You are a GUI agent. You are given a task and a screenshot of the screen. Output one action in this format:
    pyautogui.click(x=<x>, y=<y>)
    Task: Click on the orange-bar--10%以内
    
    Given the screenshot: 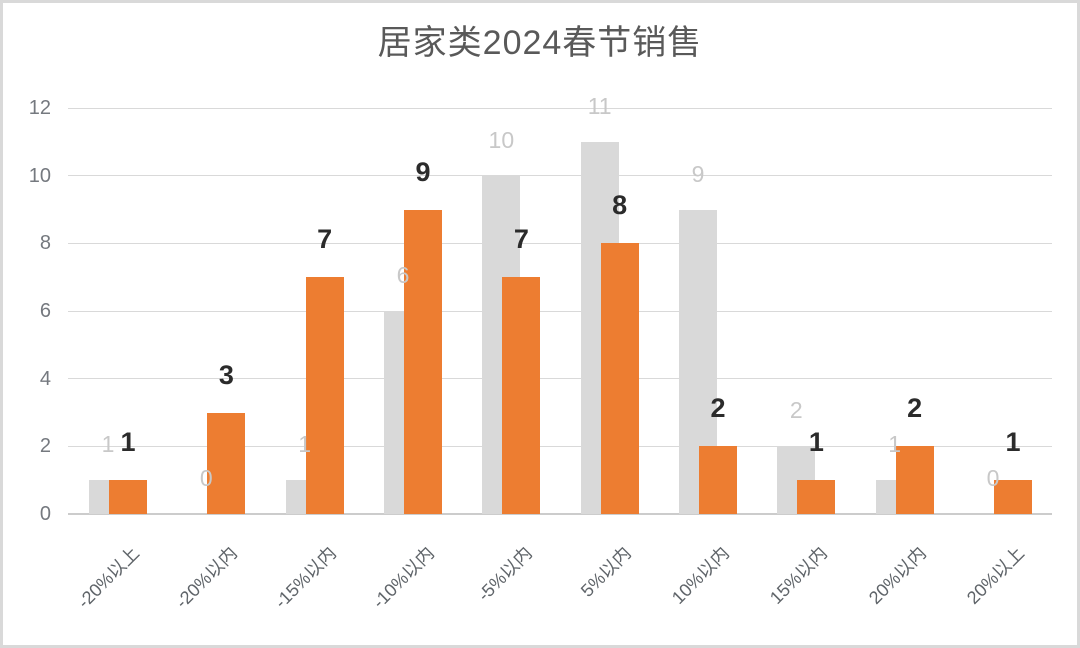 What is the action you would take?
    pyautogui.click(x=422, y=361)
    